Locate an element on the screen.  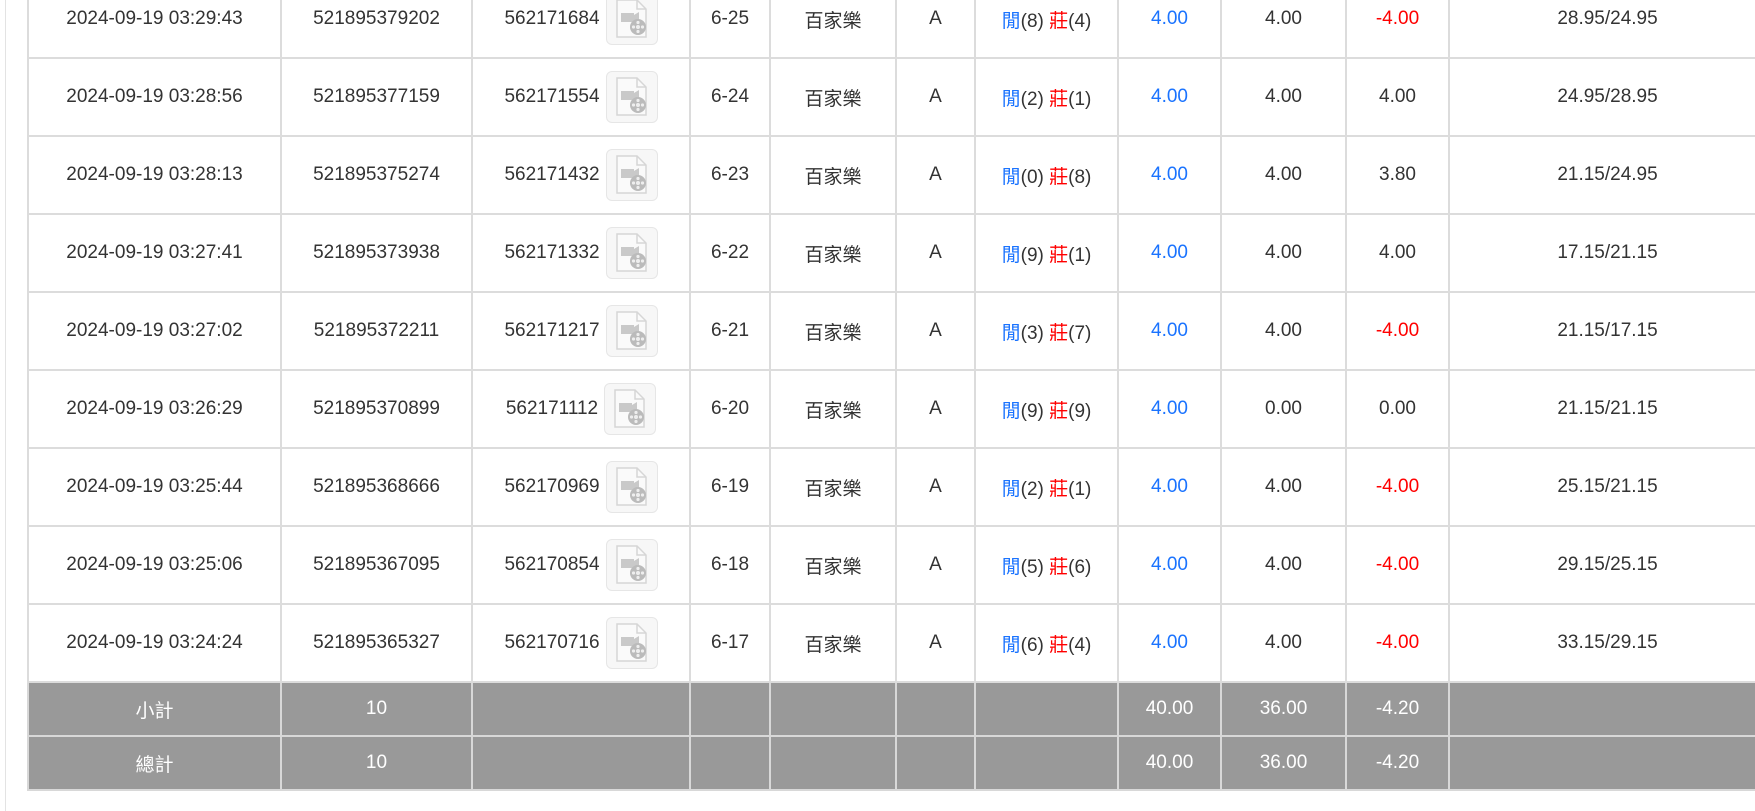
shoe-round: 6-18 is located at coordinates (730, 565).